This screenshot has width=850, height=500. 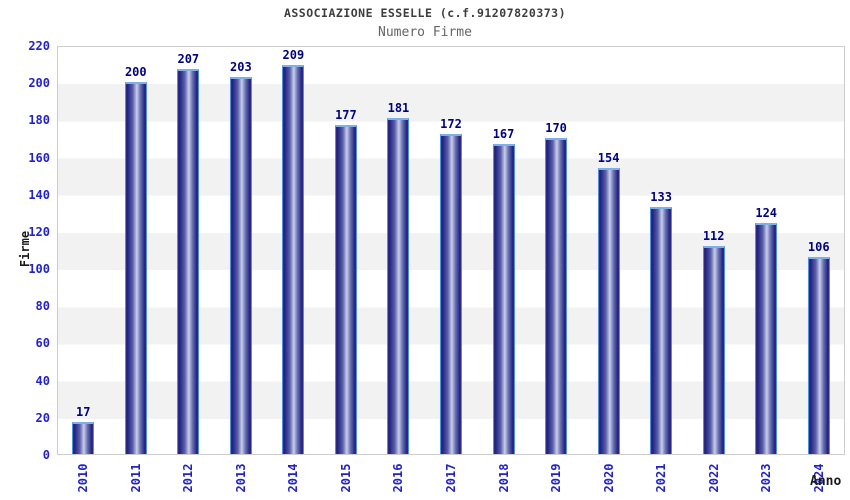 What do you see at coordinates (135, 268) in the screenshot?
I see `bar-2011` at bounding box center [135, 268].